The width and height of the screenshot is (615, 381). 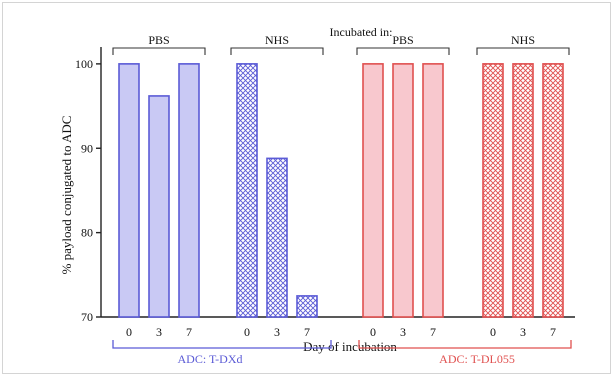 I want to click on y-axis-title: % payload conjugated to ADC, so click(x=66, y=195).